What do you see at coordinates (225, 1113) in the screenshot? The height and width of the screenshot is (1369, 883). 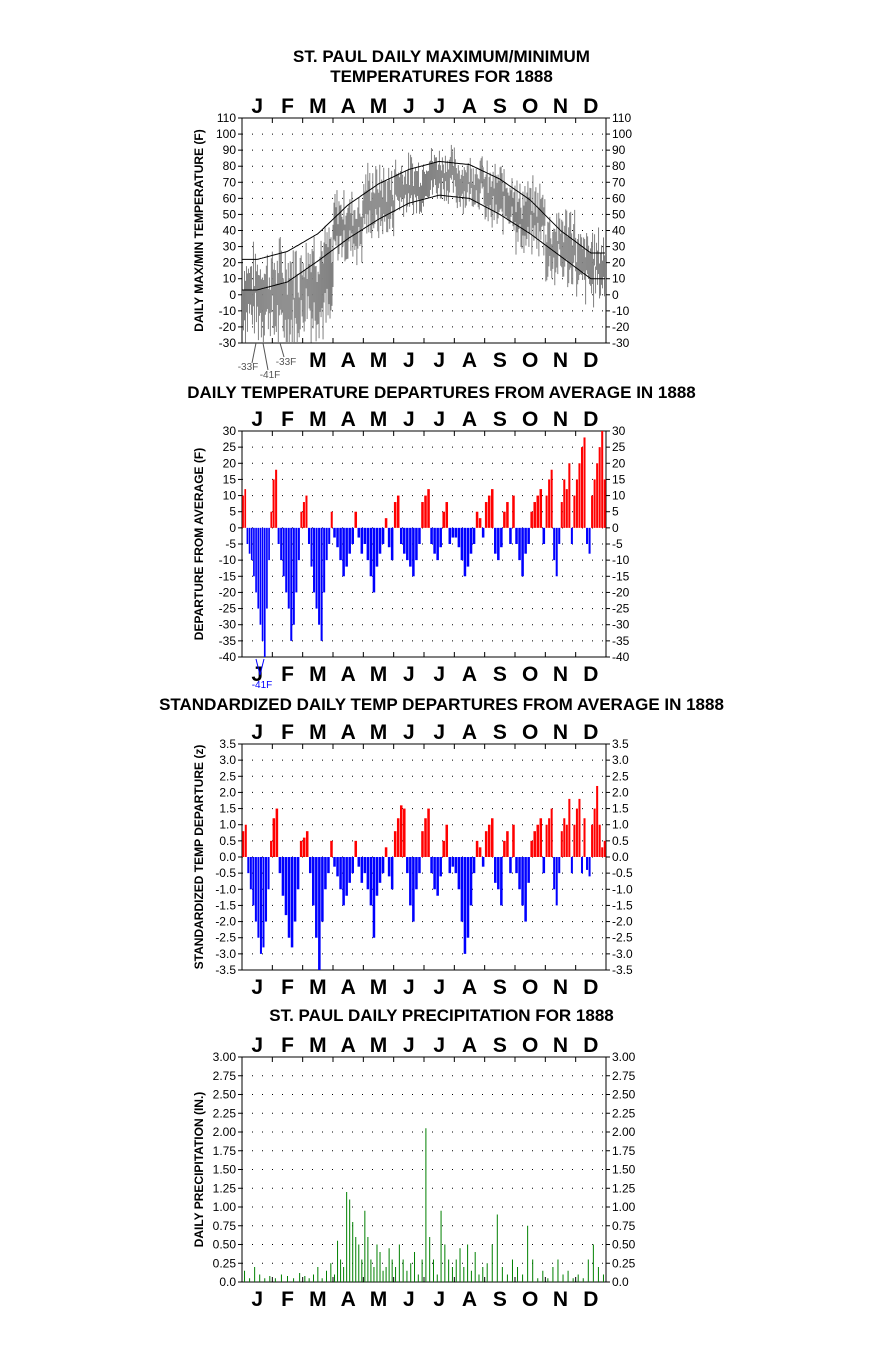 I see `panel4-ytick-left: 2.25` at bounding box center [225, 1113].